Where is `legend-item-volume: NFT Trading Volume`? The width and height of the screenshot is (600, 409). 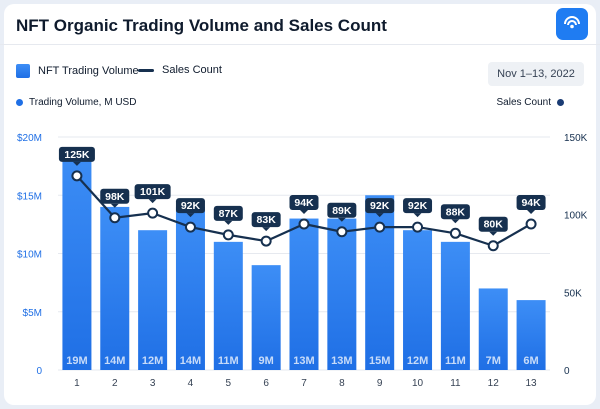 legend-item-volume: NFT Trading Volume is located at coordinates (77, 71).